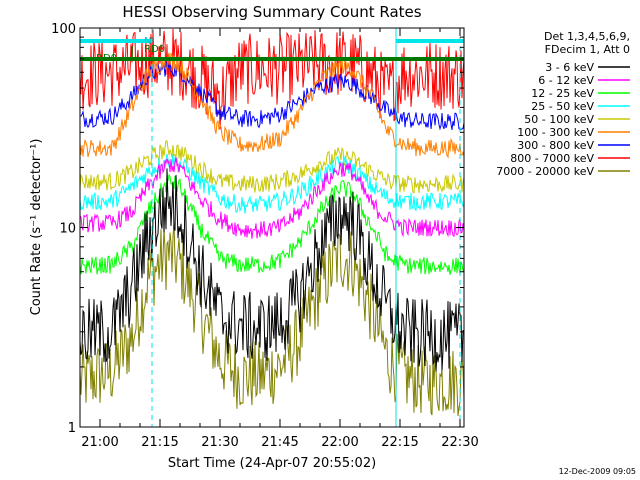 The width and height of the screenshot is (640, 480). I want to click on rd0-label-1: RD0, so click(154, 49).